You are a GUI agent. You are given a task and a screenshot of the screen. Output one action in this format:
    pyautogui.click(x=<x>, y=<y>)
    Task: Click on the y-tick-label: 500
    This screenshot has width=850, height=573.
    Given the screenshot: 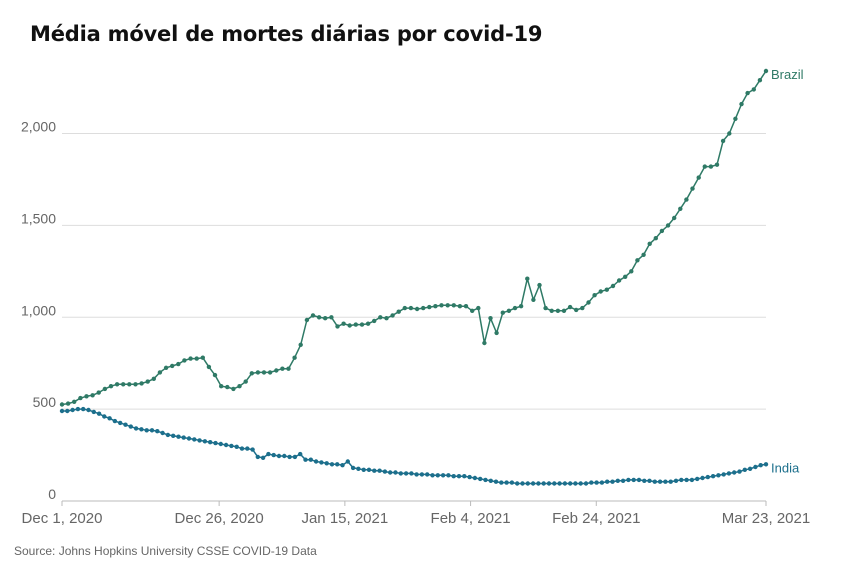 What is the action you would take?
    pyautogui.click(x=45, y=402)
    